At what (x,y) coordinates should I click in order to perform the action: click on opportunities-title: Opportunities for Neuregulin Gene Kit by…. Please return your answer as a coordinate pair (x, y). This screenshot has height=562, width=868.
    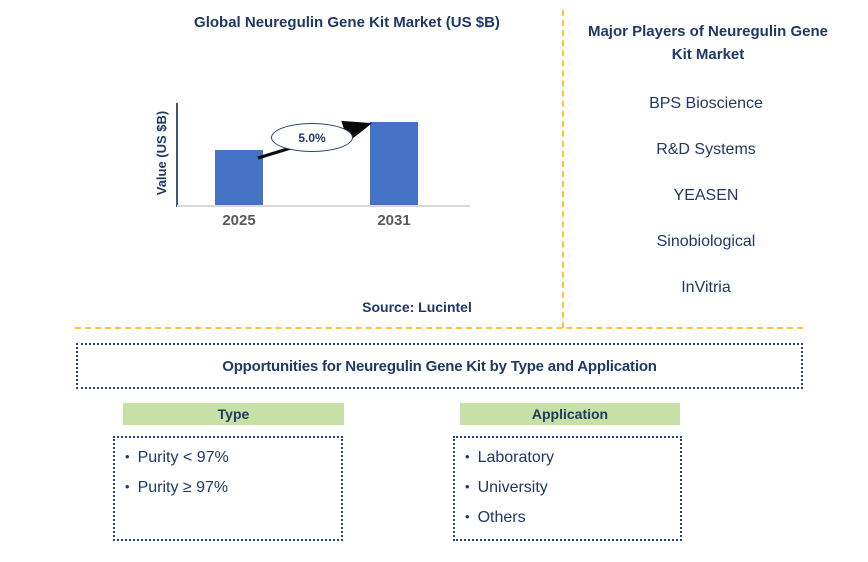
    Looking at the image, I should click on (439, 366).